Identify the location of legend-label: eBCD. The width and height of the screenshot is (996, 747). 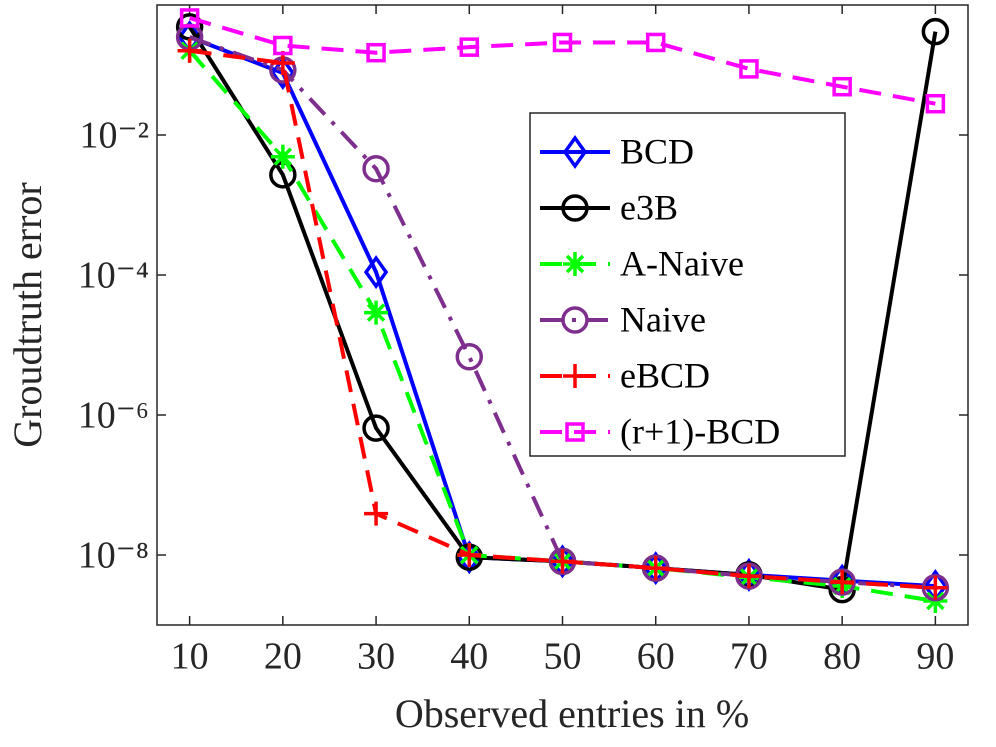
(665, 375).